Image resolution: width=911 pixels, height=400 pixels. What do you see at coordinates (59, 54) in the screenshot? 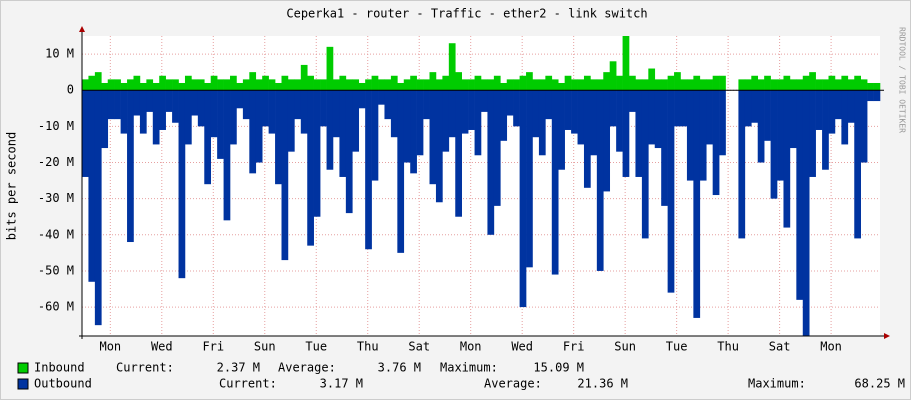
I see `y-tick-label: 10 M` at bounding box center [59, 54].